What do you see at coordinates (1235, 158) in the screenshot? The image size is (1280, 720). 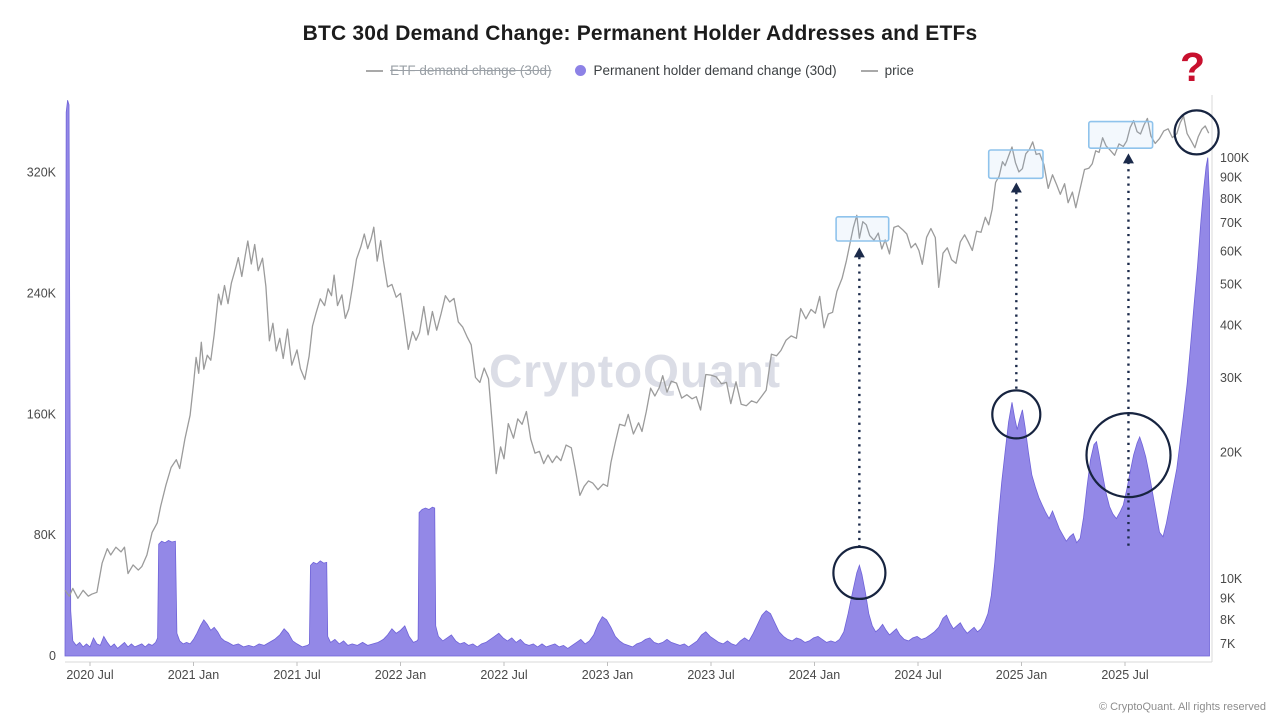 I see `right-axis-tick-label: 100K` at bounding box center [1235, 158].